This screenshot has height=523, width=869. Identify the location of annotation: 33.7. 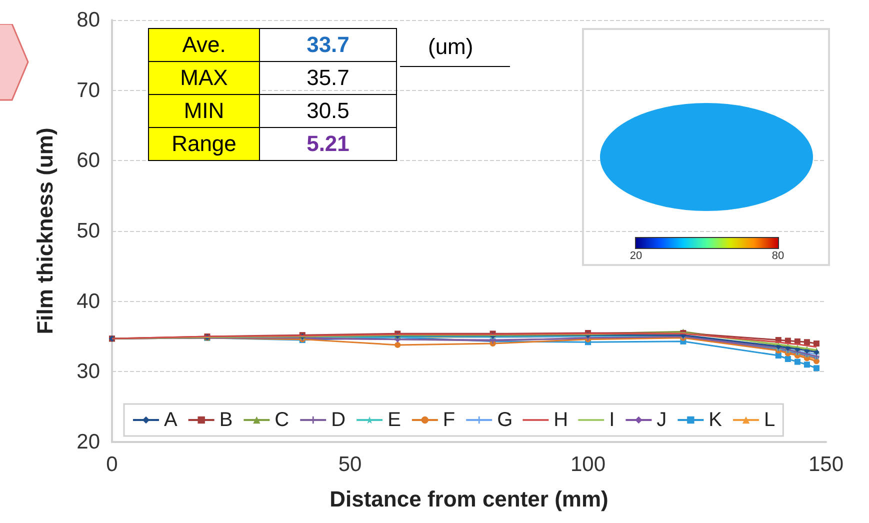
(328, 45).